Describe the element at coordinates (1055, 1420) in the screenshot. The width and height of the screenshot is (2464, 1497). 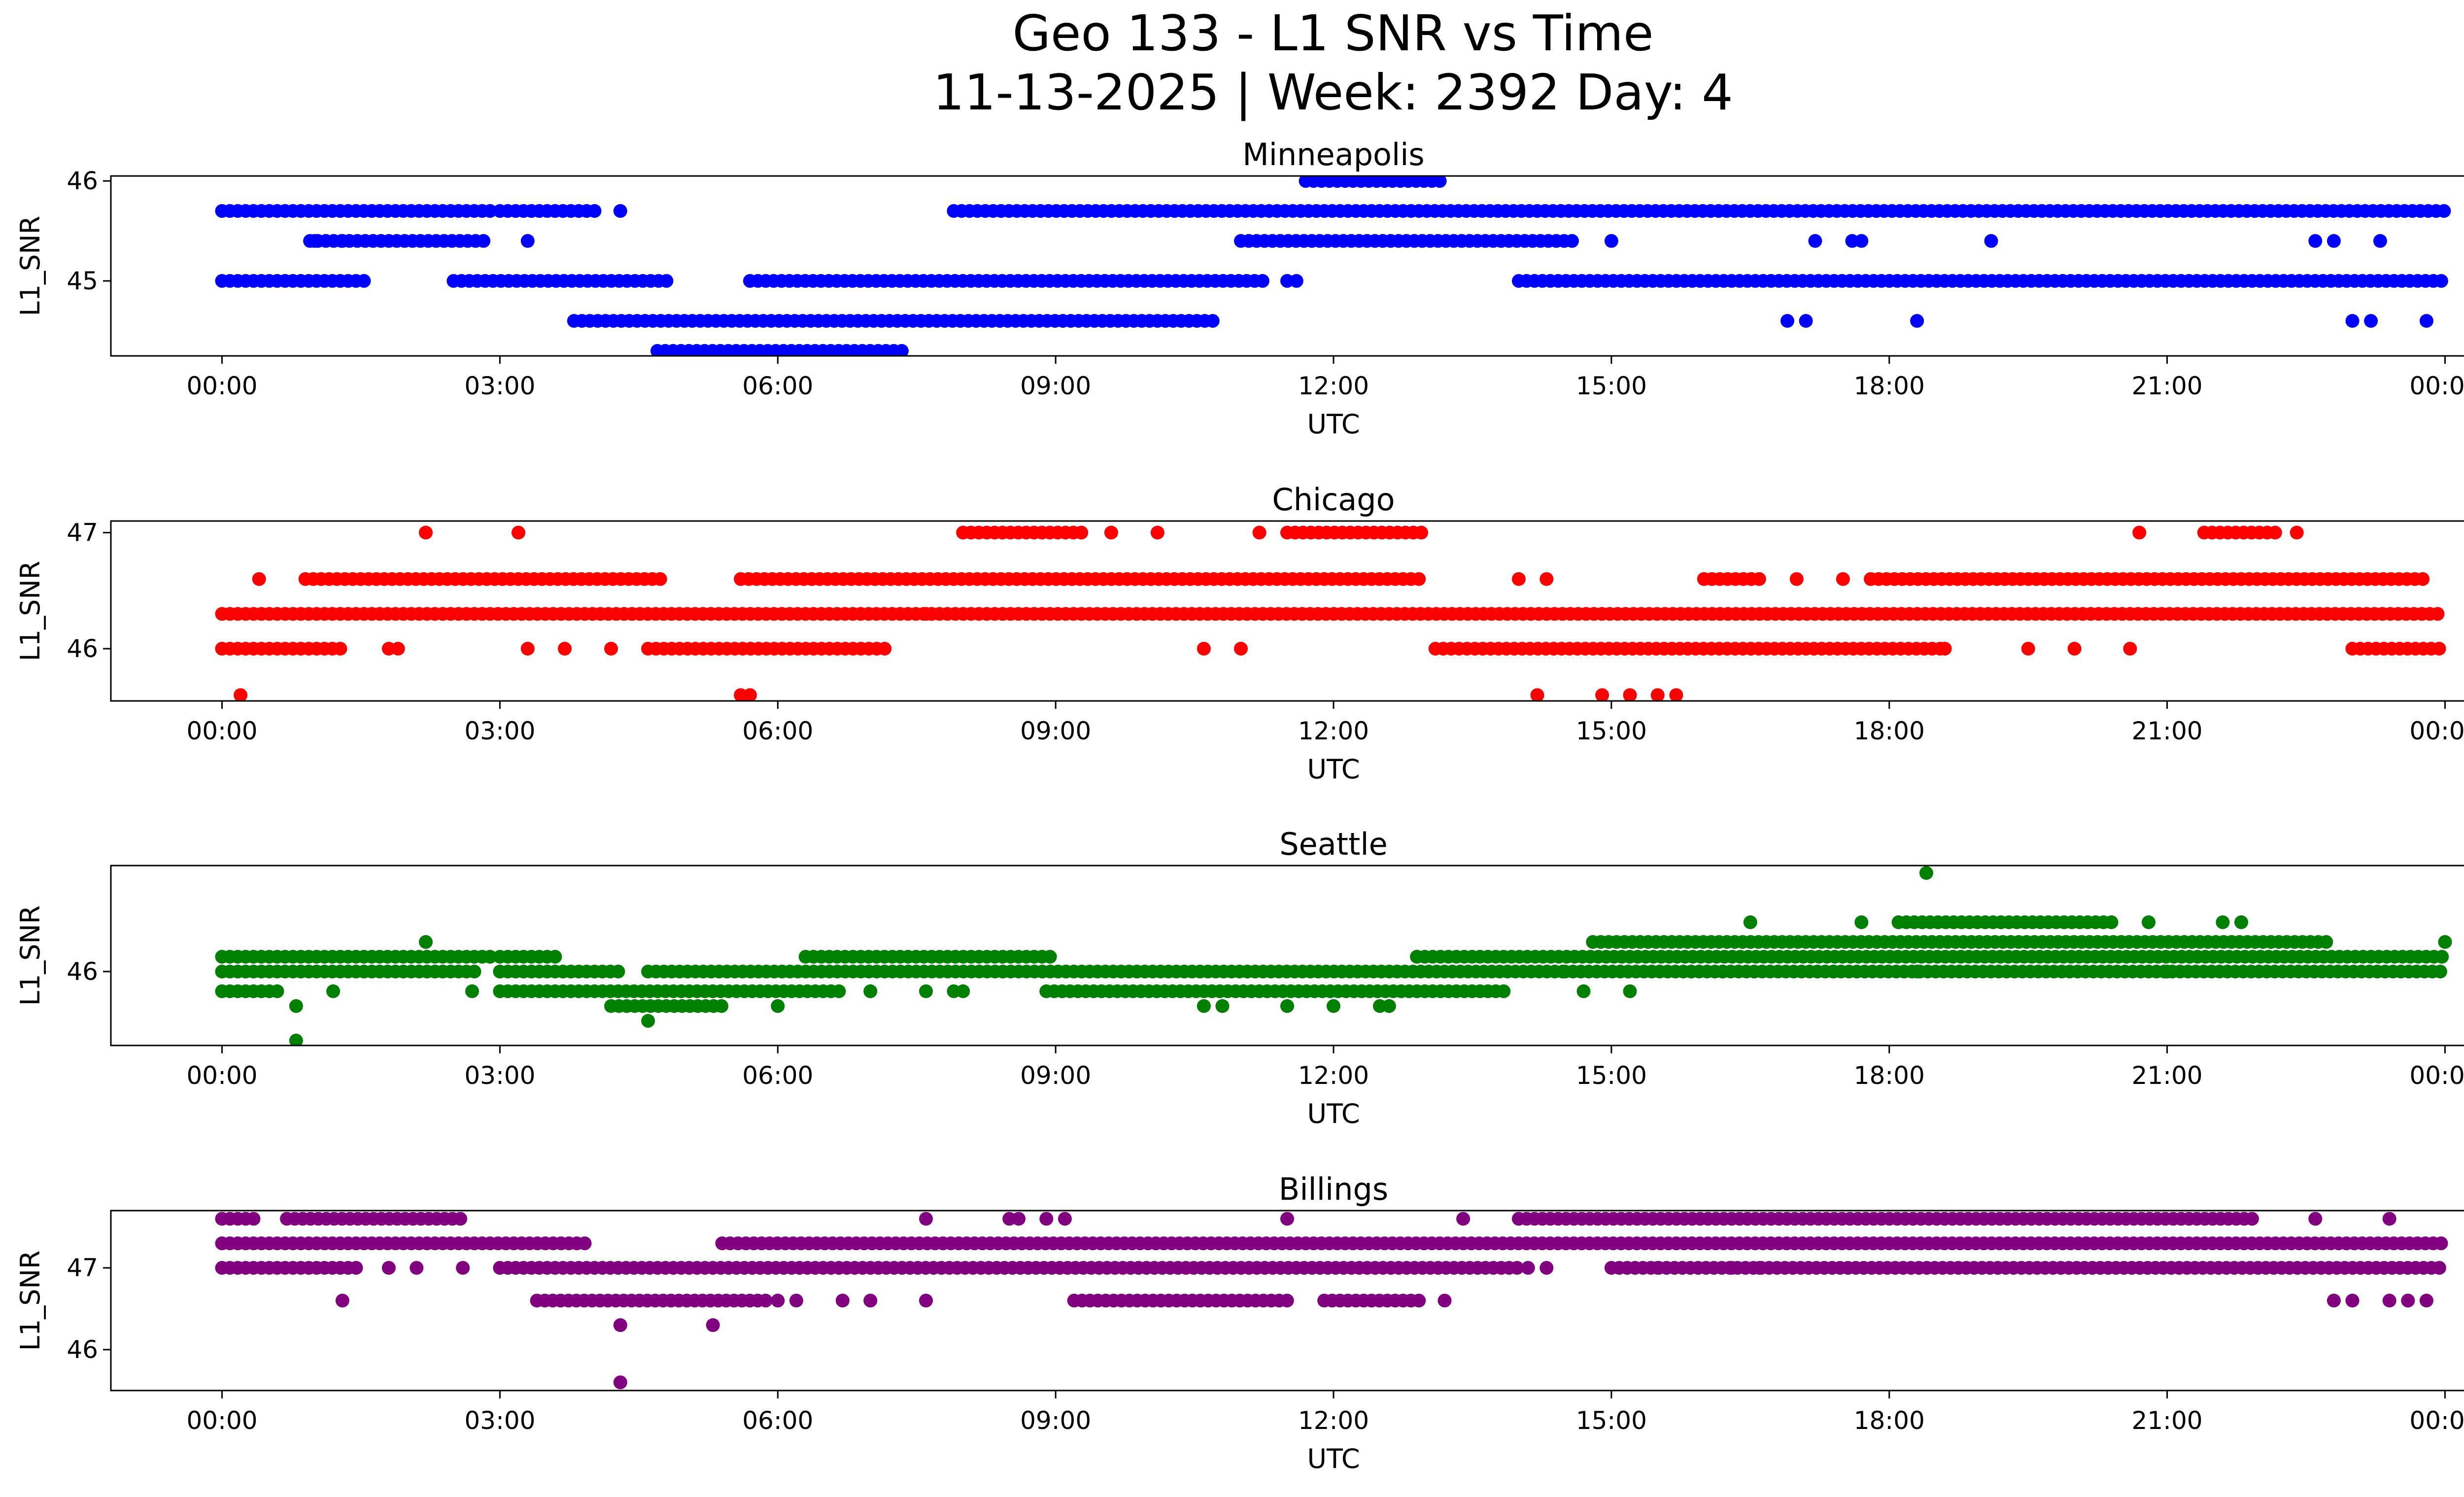
I see `x-tick-label: 09:00` at that location.